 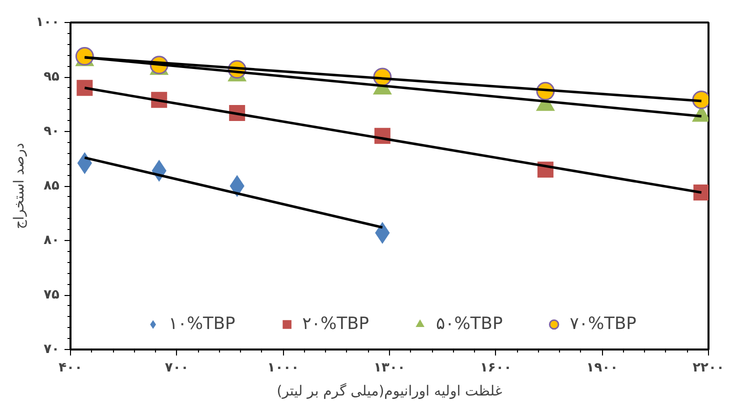 I want to click on y-tick-label: ۸۵, so click(x=52, y=186).